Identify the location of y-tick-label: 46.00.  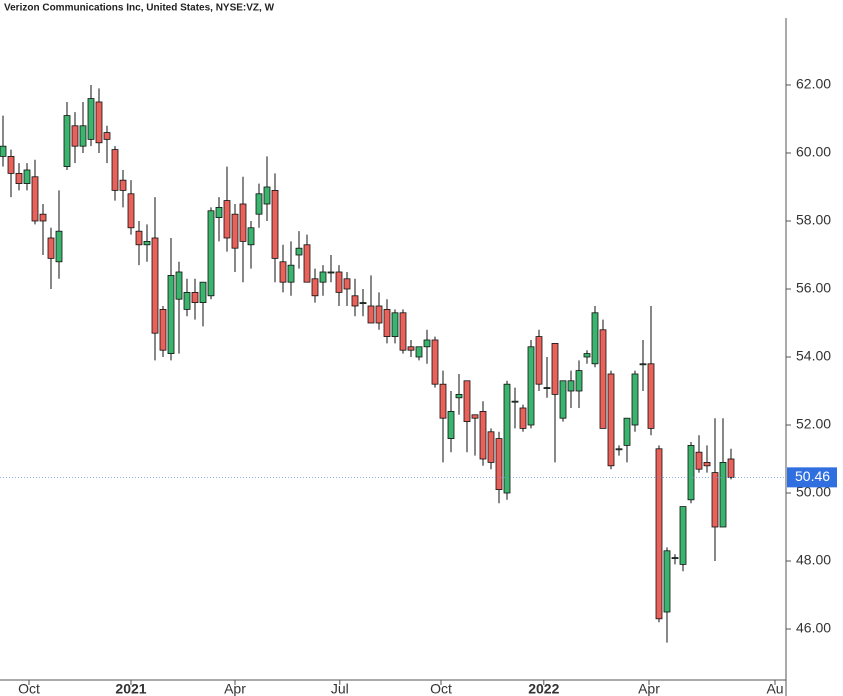
(813, 628).